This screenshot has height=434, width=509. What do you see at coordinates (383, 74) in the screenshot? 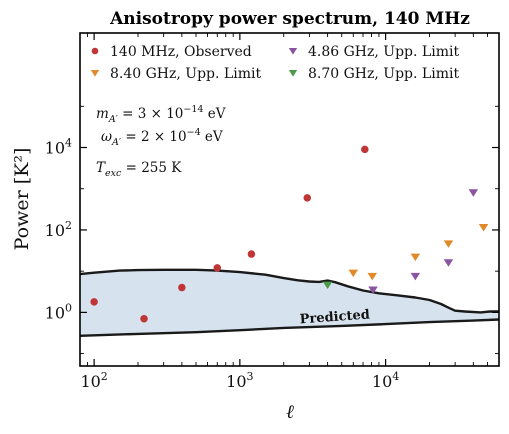
I see `legend-label: 8.70 GHz, Upp. Limit` at bounding box center [383, 74].